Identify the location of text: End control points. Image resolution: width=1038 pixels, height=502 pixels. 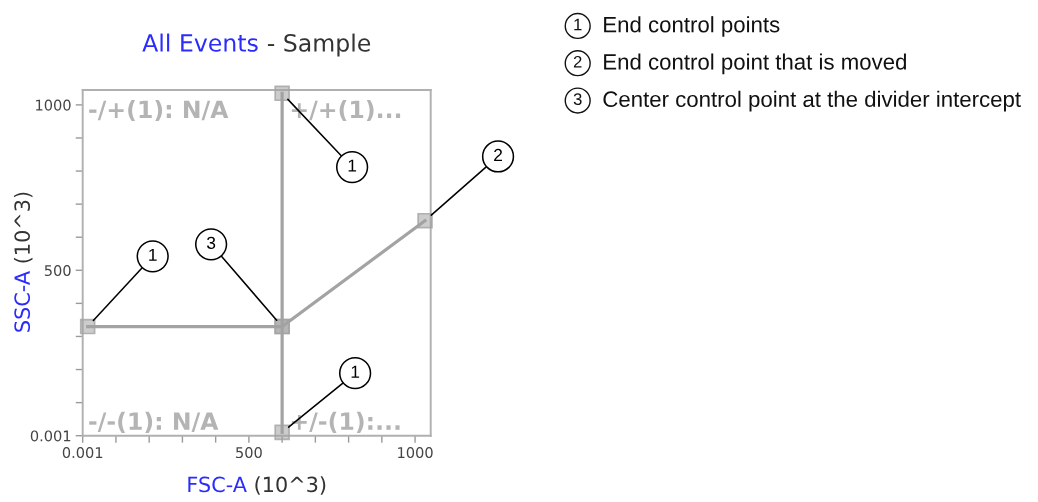
(692, 26).